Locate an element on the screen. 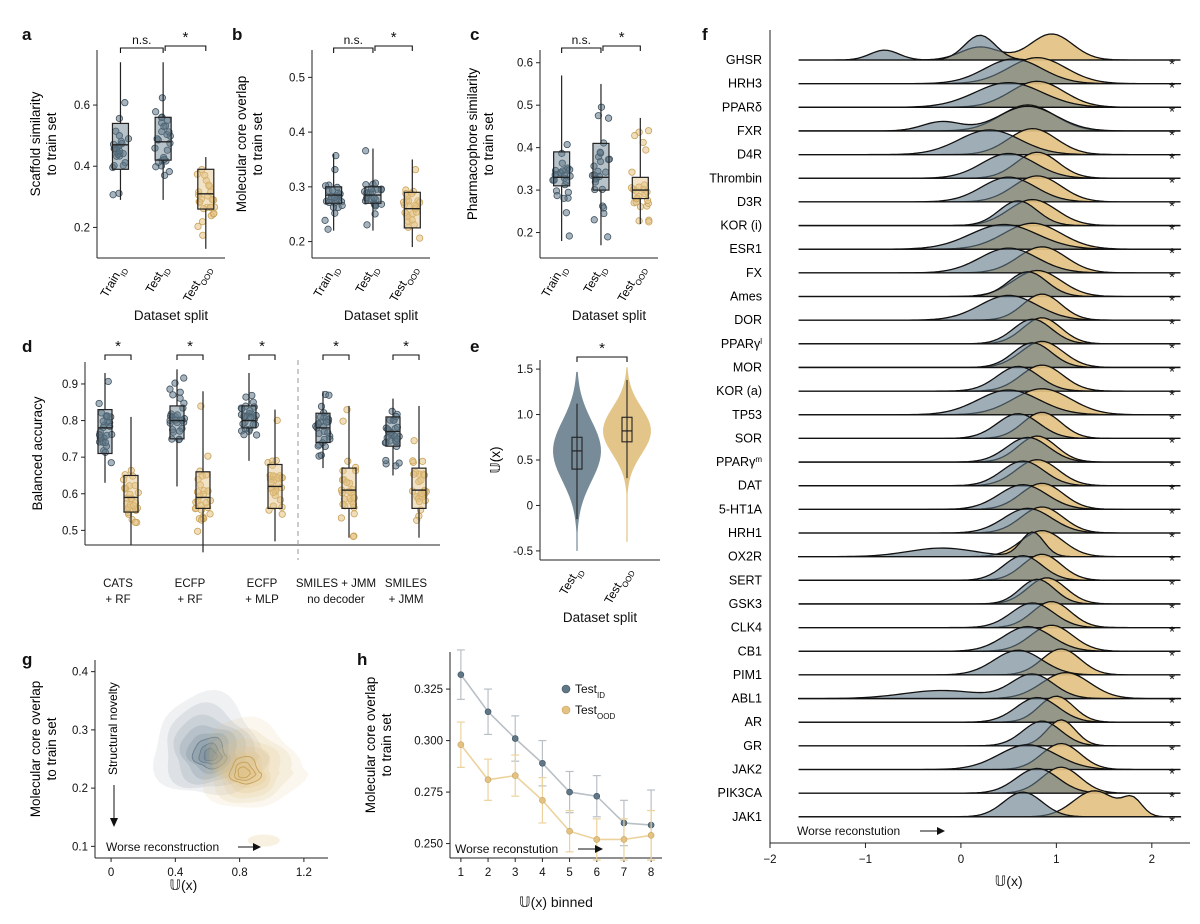 This screenshot has width=1200, height=924. y-tick-label: 1.0 is located at coordinates (525, 416).